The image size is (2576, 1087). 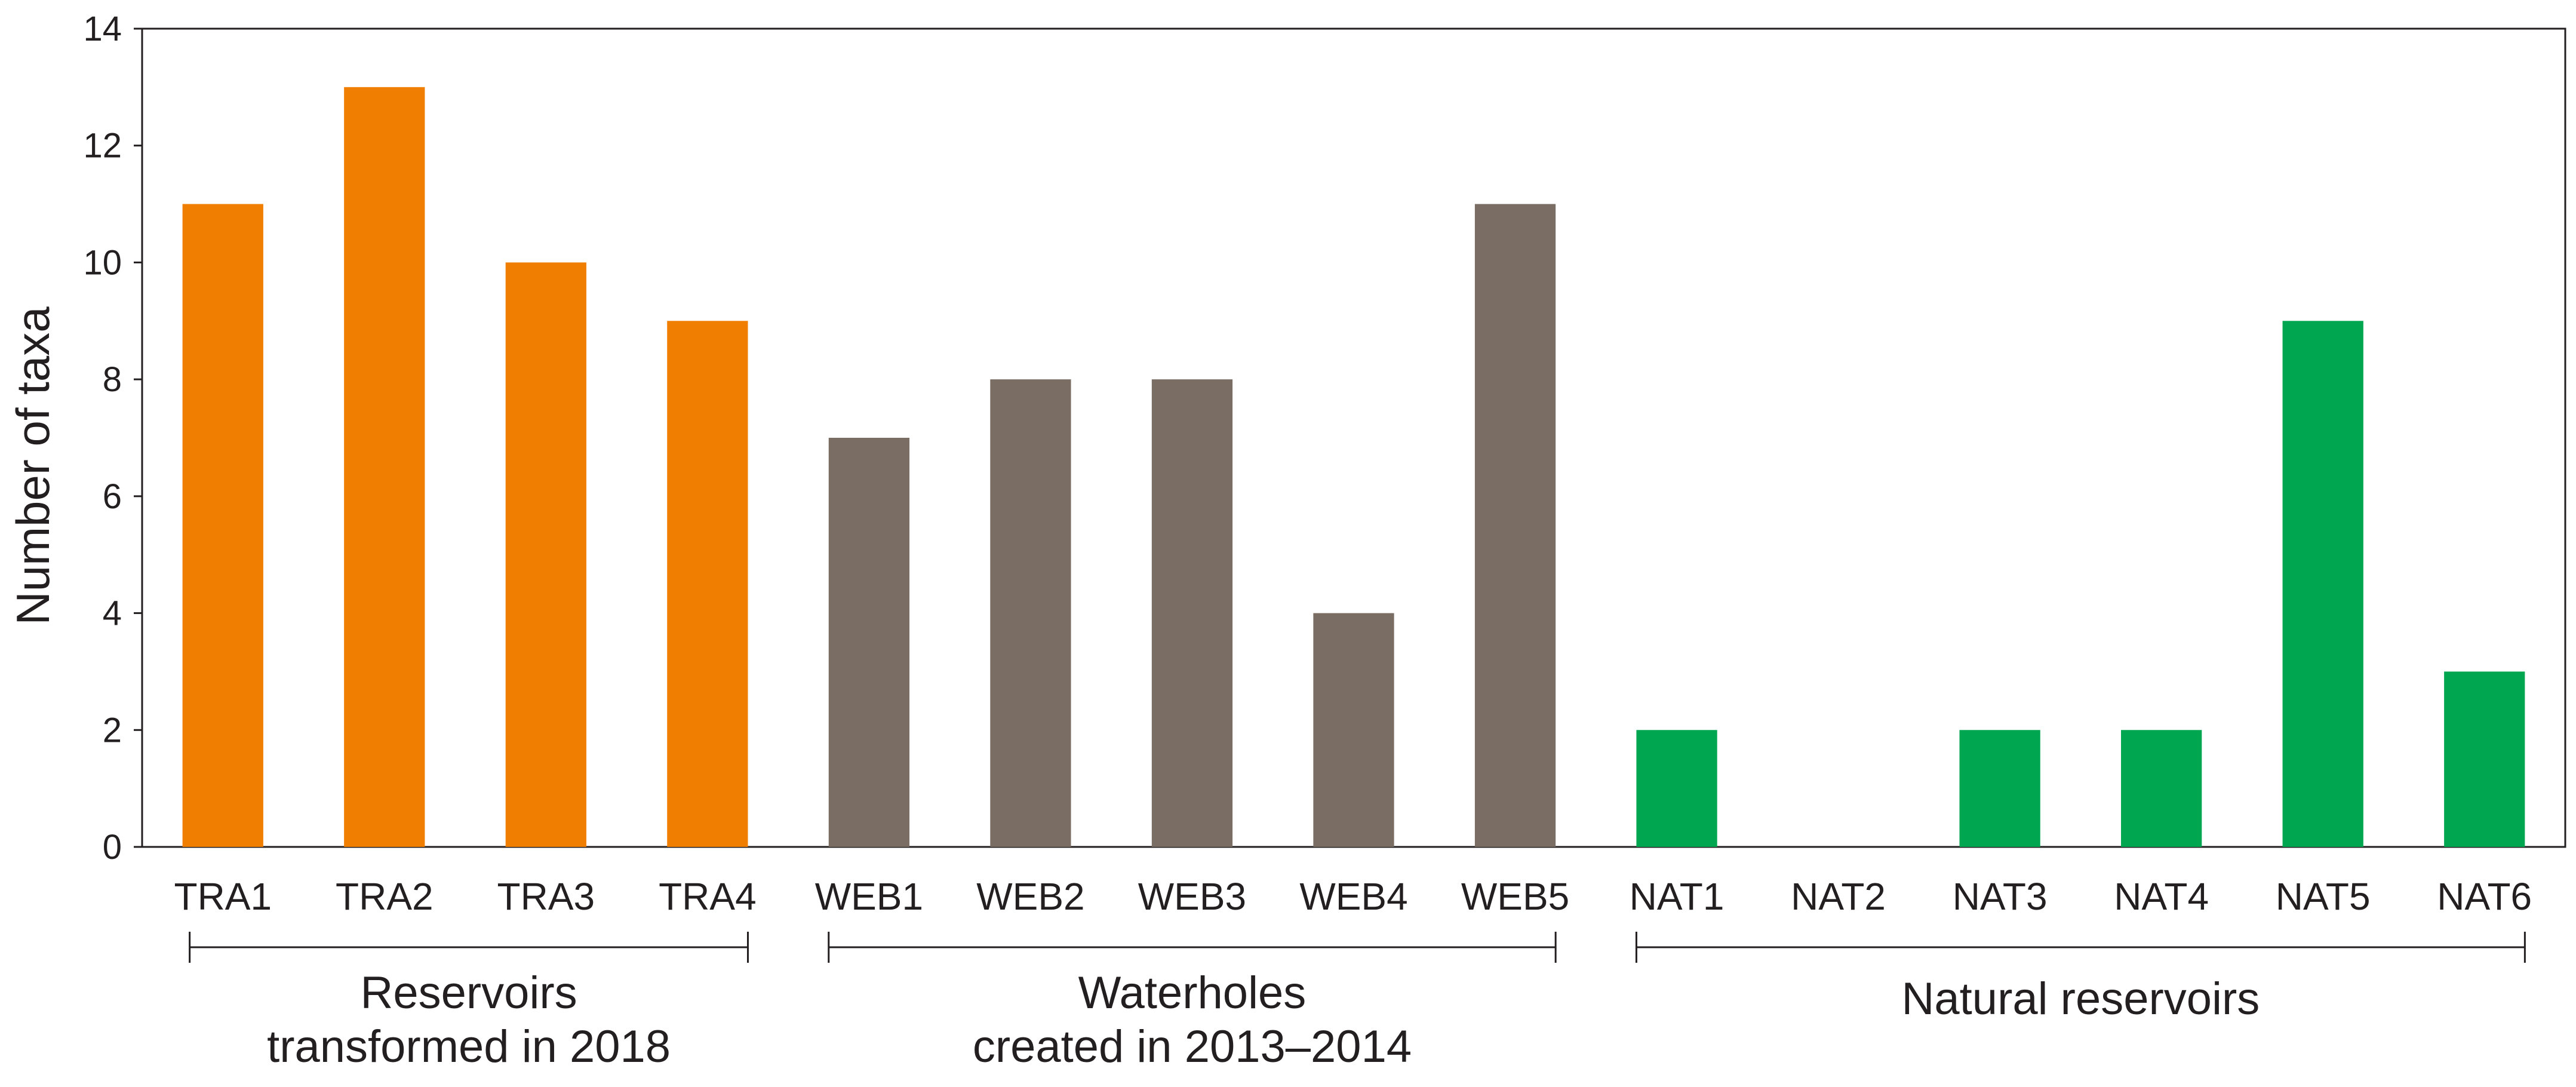 What do you see at coordinates (468, 993) in the screenshot?
I see `group-label: Reservoirs` at bounding box center [468, 993].